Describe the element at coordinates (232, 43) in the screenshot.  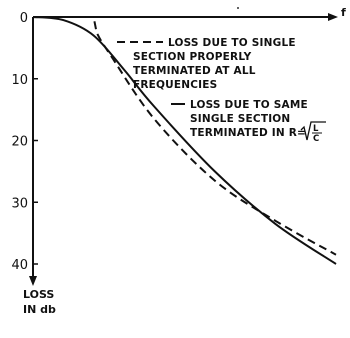
I see `legend-dashed-line1: LOSS DUE TO SINGLE` at that location.